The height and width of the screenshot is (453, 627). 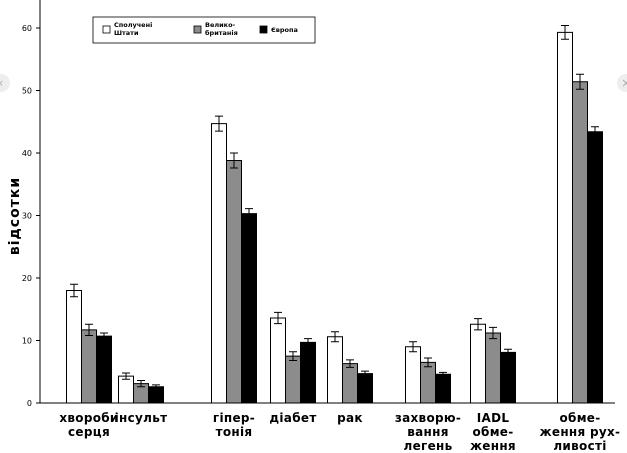 I want to click on y-axis-label: відсотки, so click(x=15, y=216).